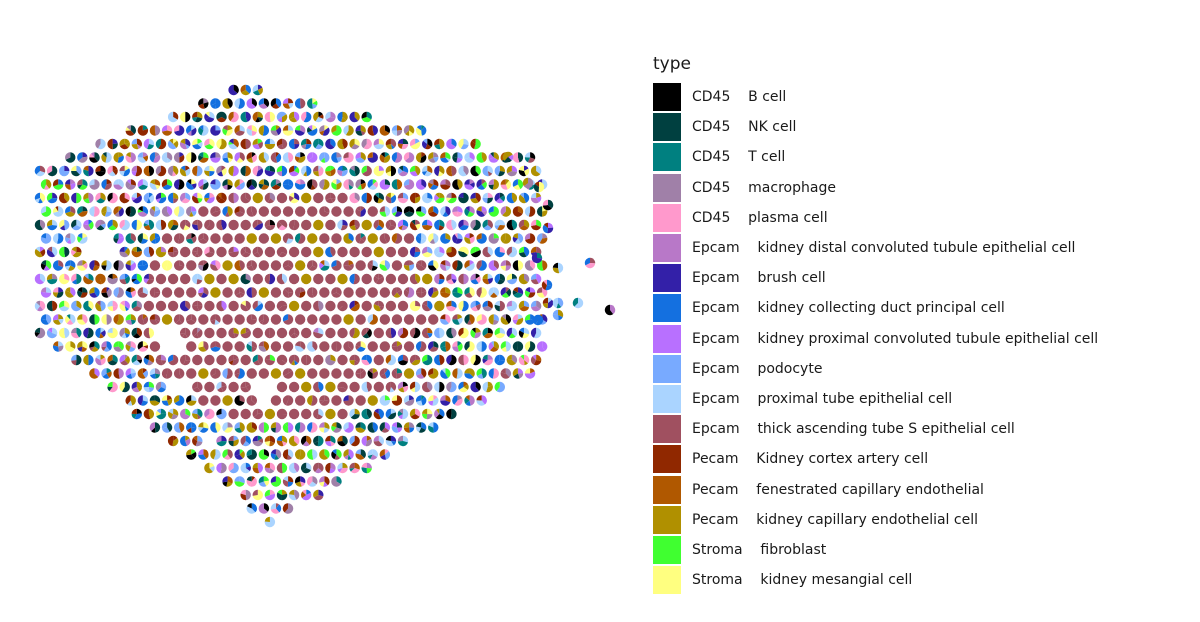 The height and width of the screenshot is (622, 1200). What do you see at coordinates (667, 580) in the screenshot?
I see `legend-key` at bounding box center [667, 580].